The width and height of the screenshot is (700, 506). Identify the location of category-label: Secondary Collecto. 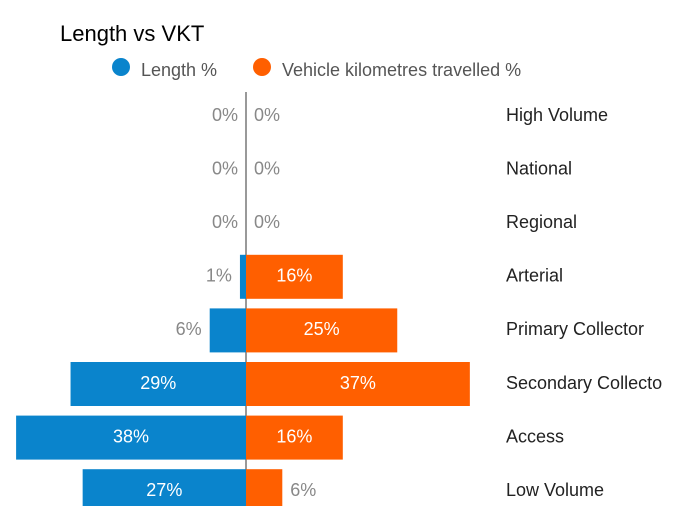
(584, 383).